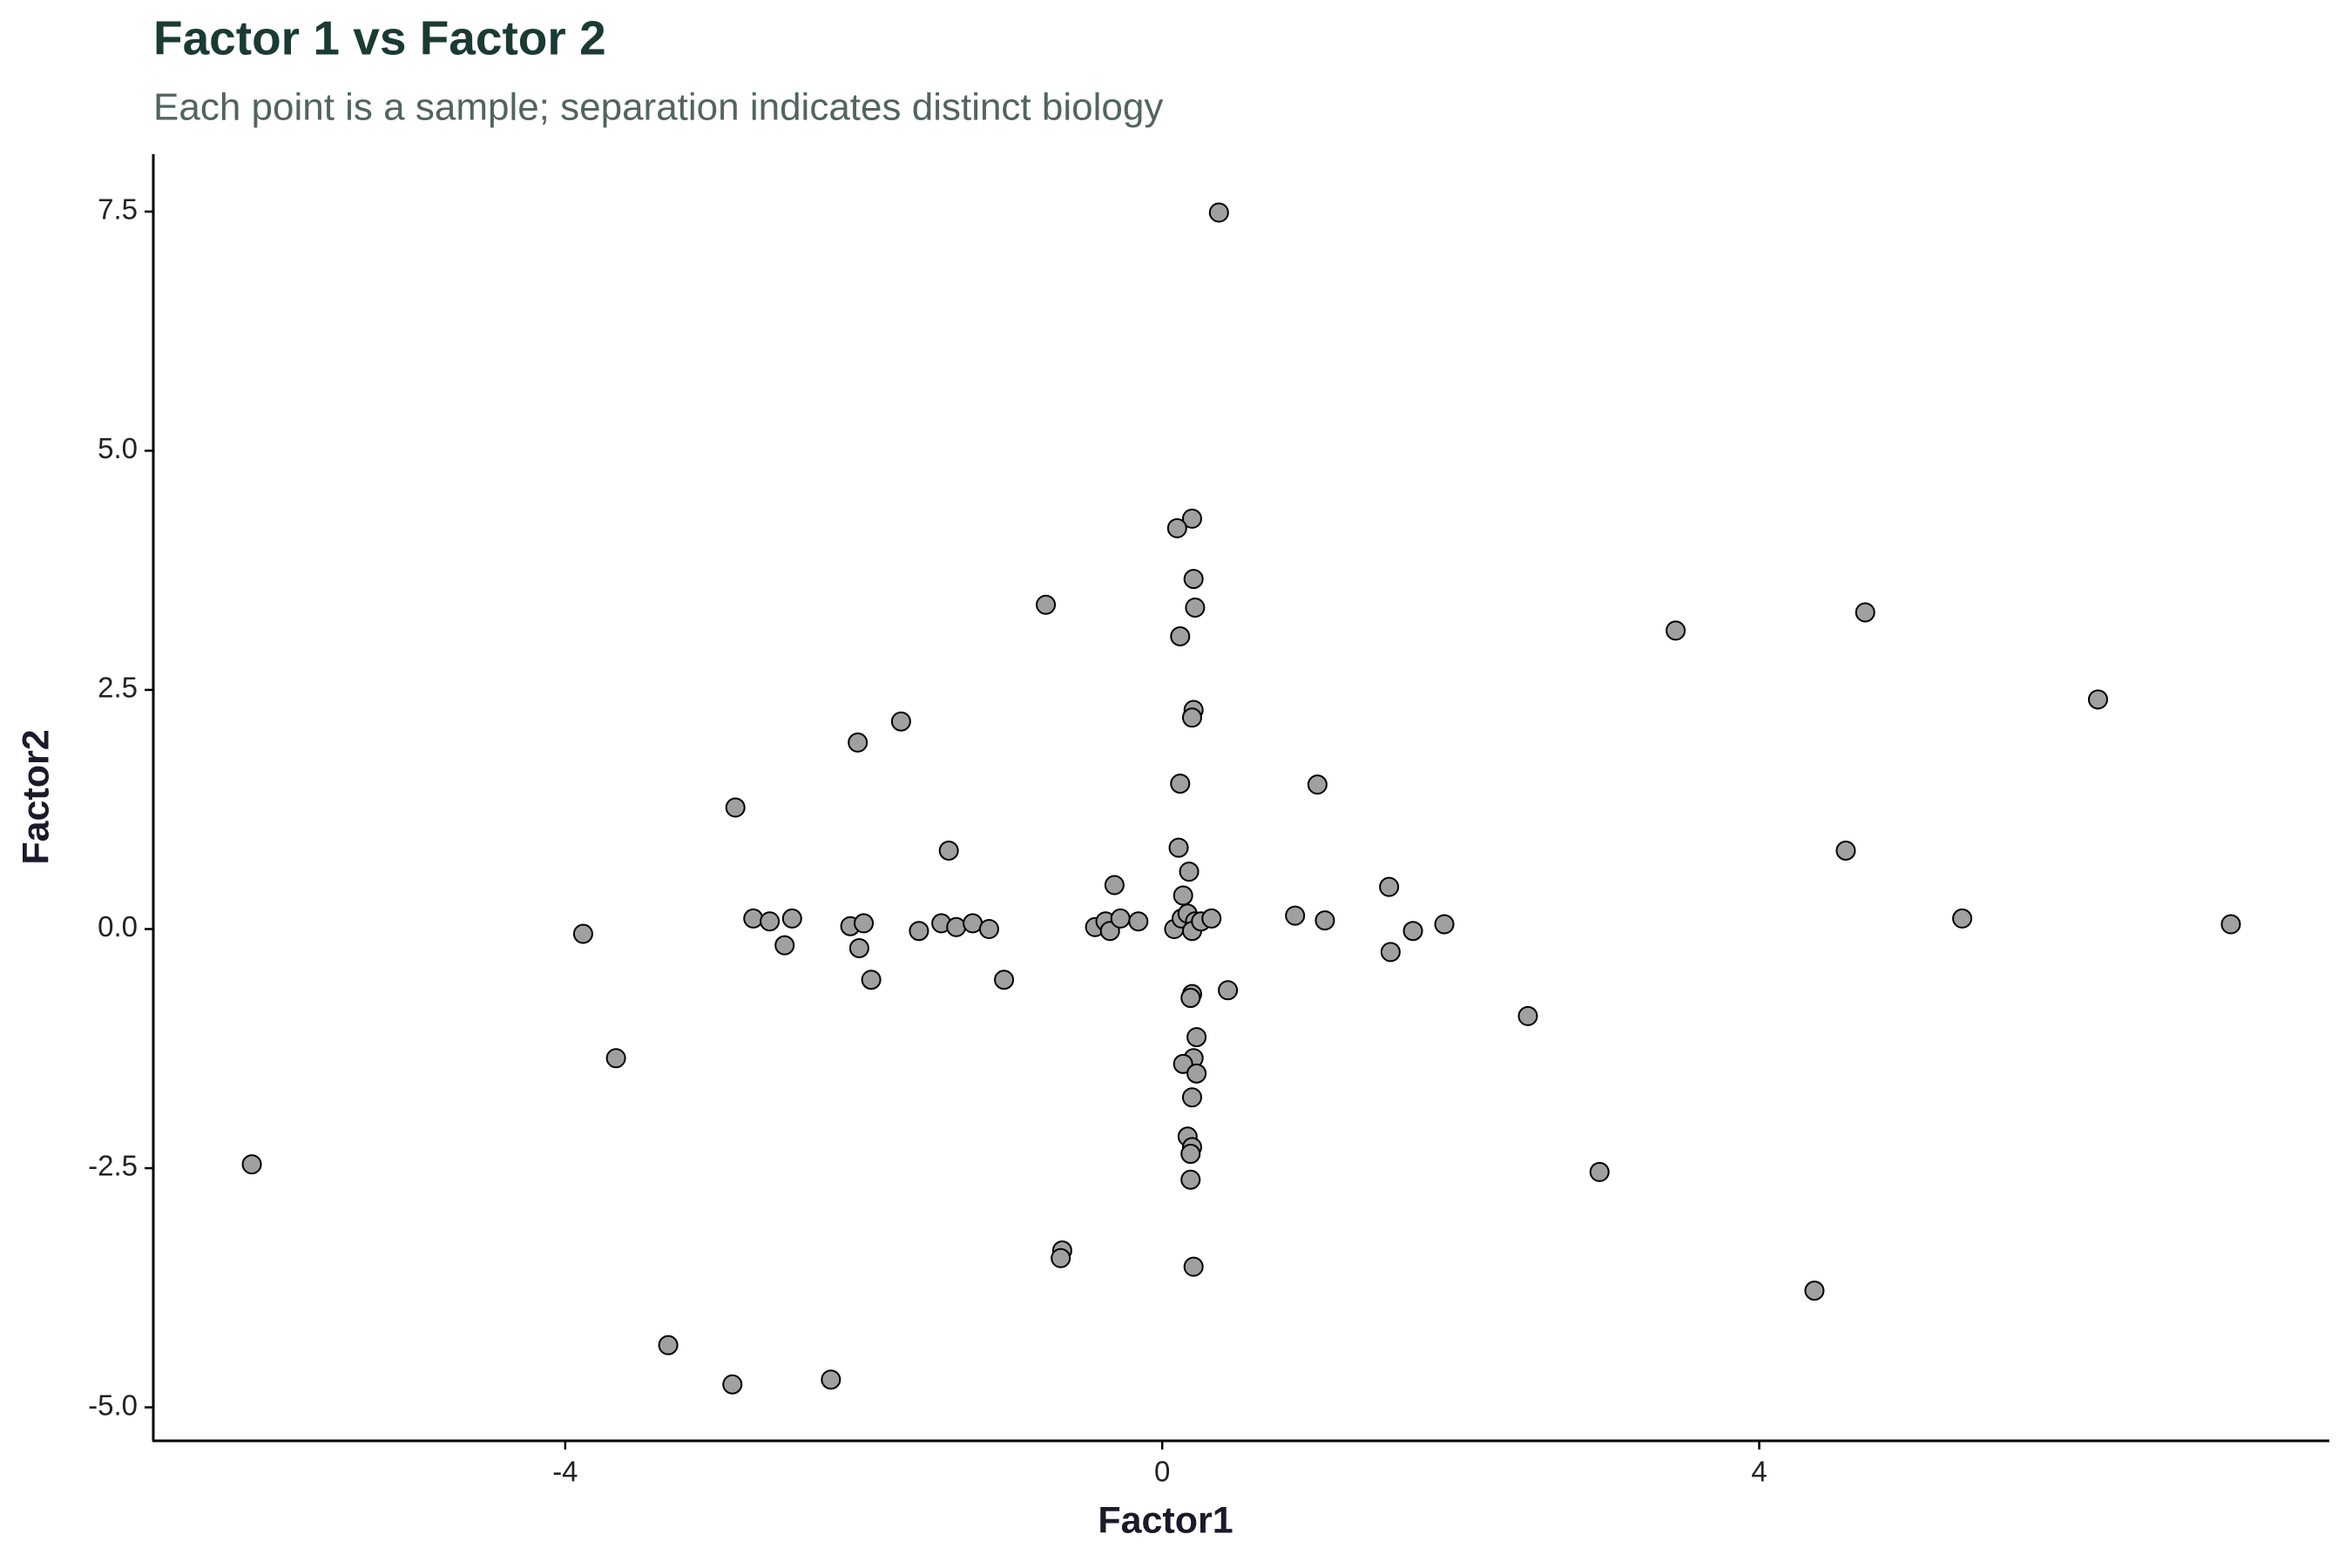 The width and height of the screenshot is (2352, 1568). What do you see at coordinates (118, 448) in the screenshot?
I see `y-tick-label: 5.0` at bounding box center [118, 448].